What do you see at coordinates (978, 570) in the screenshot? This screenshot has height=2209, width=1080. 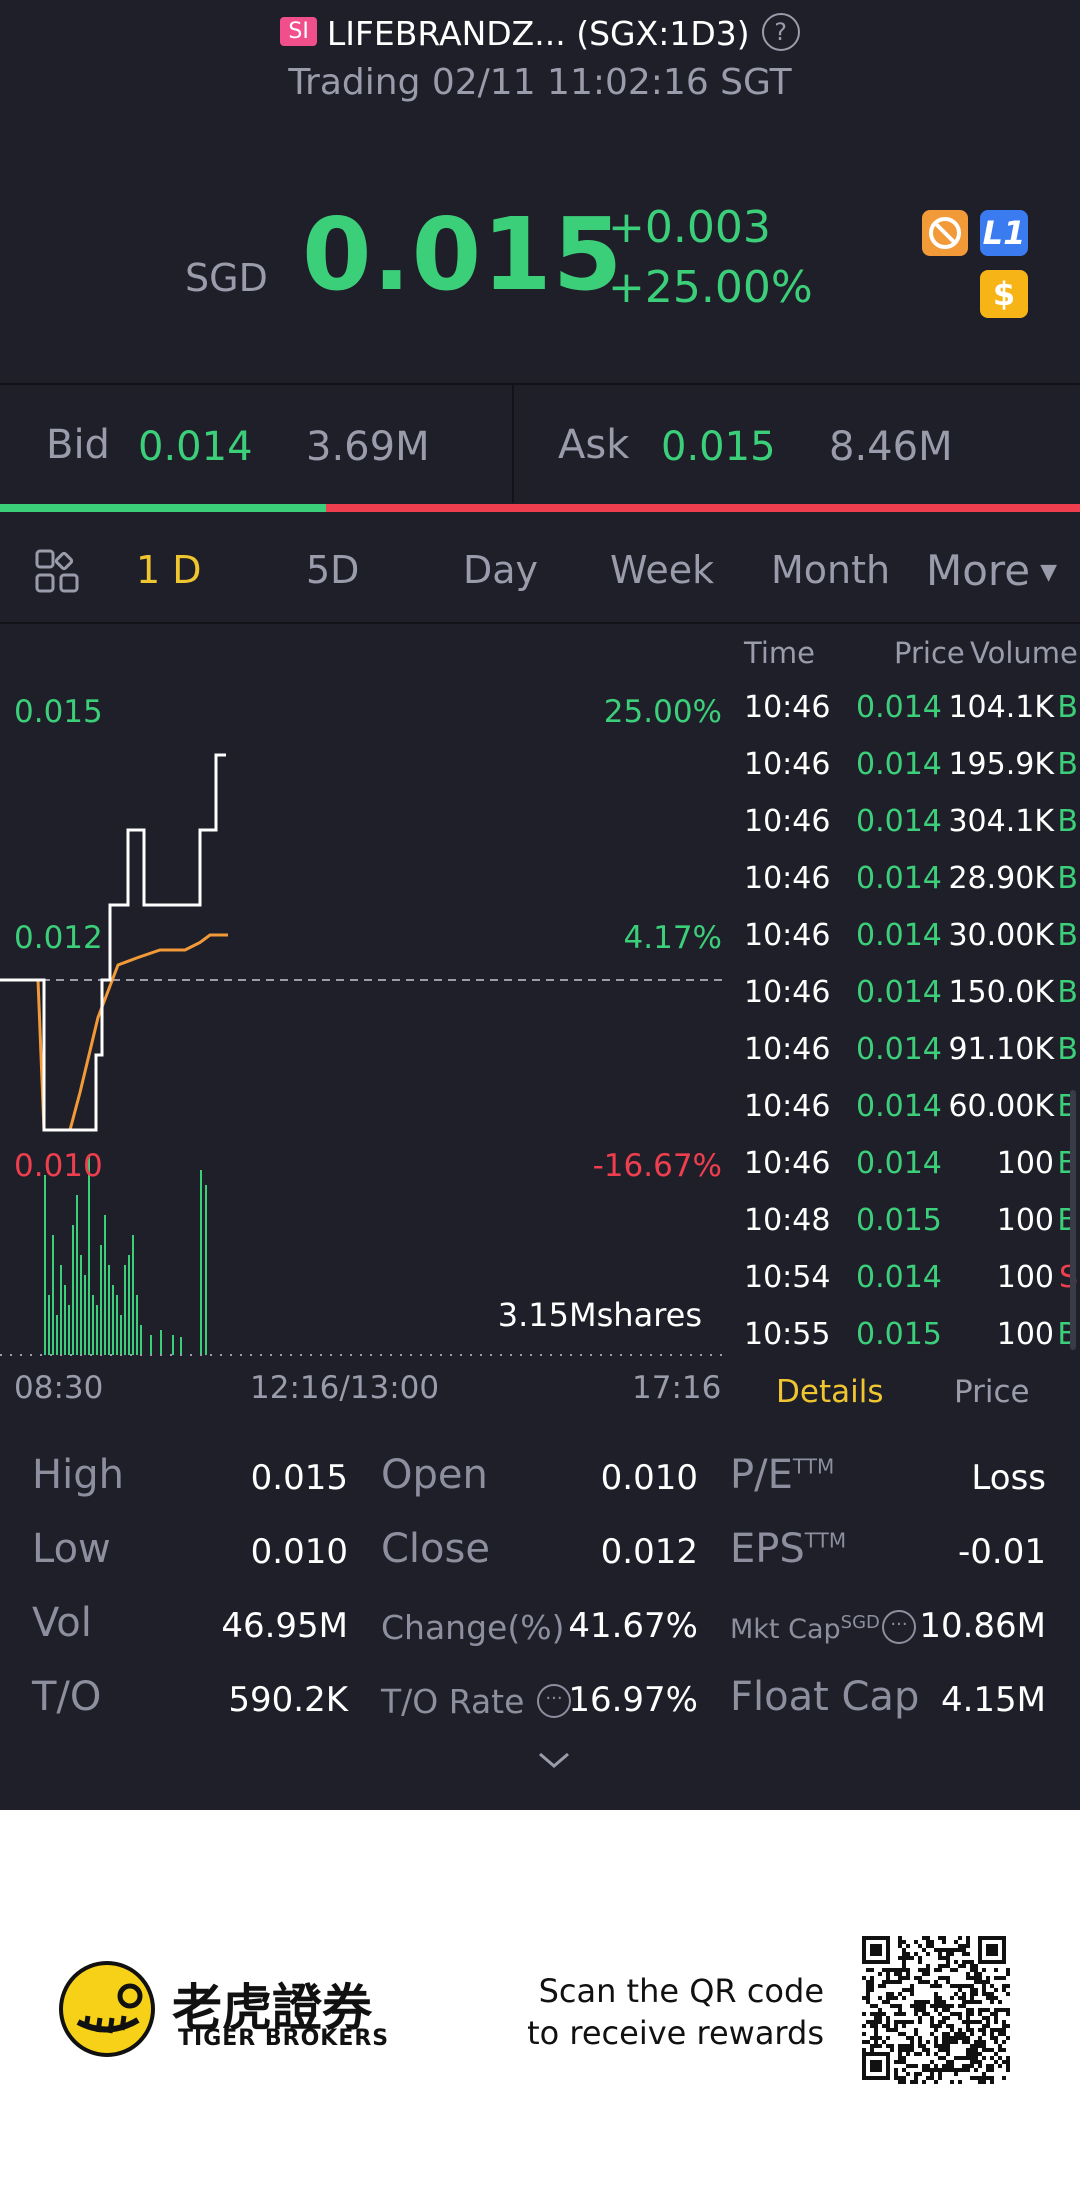 I see `tab-more-label: More` at bounding box center [978, 570].